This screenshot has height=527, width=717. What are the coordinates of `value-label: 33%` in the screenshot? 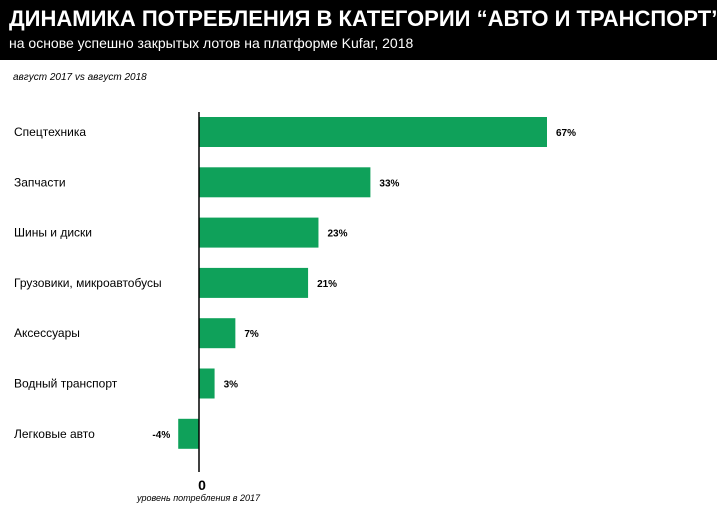 It's located at (389, 183).